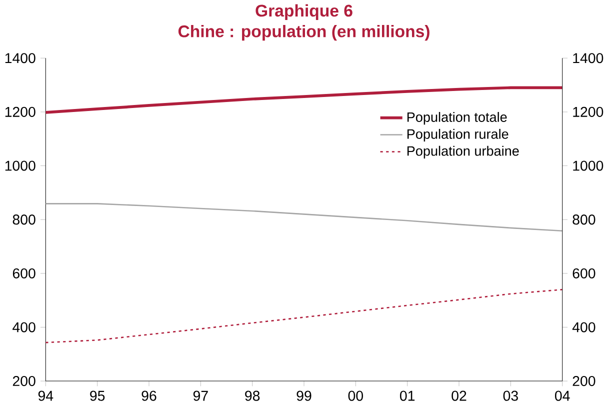  What do you see at coordinates (304, 32) in the screenshot?
I see `chart-subtitle: Chine : population (en millions)` at bounding box center [304, 32].